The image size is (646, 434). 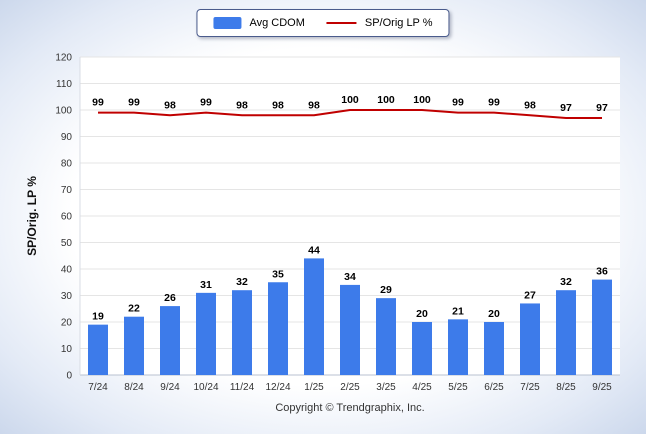 I want to click on svg-text: 30, so click(x=67, y=296).